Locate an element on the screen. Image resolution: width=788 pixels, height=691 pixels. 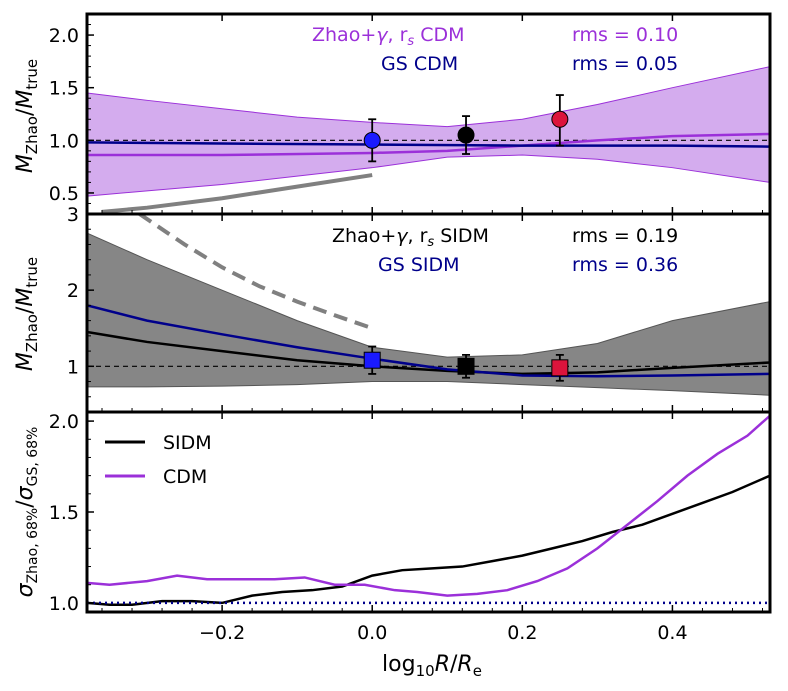
ylabel-bottom: σZhao, 68%/σGS, 68% is located at coordinates (27, 512).